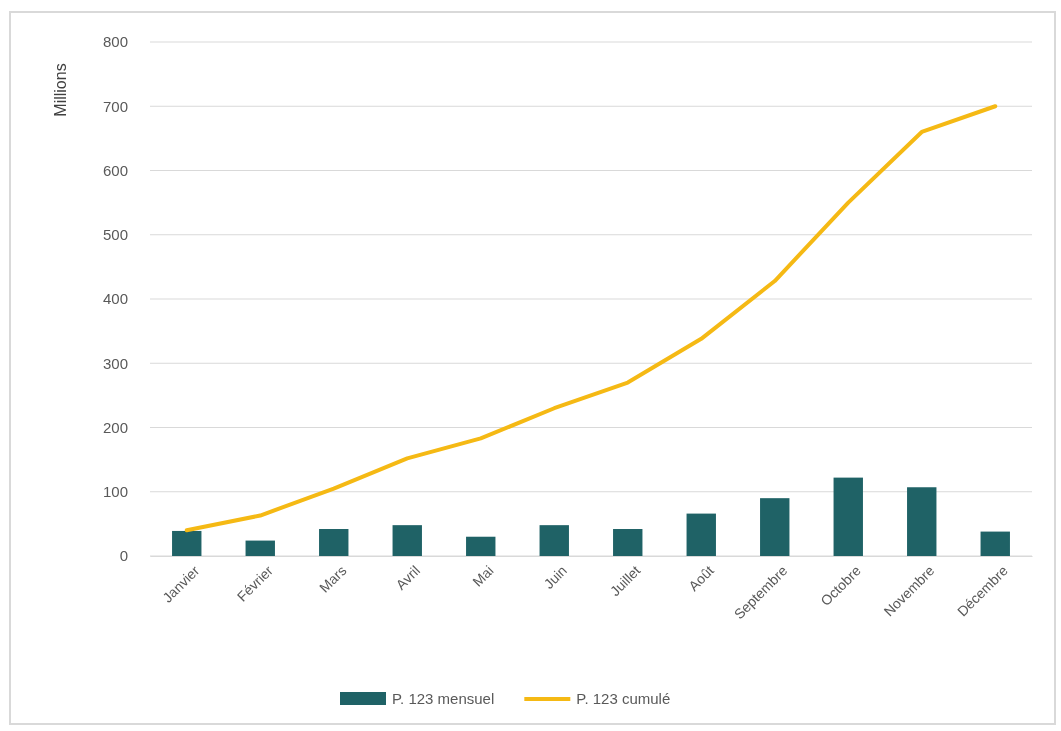 The image size is (1061, 731). What do you see at coordinates (115, 106) in the screenshot?
I see `y-tick-label: 700` at bounding box center [115, 106].